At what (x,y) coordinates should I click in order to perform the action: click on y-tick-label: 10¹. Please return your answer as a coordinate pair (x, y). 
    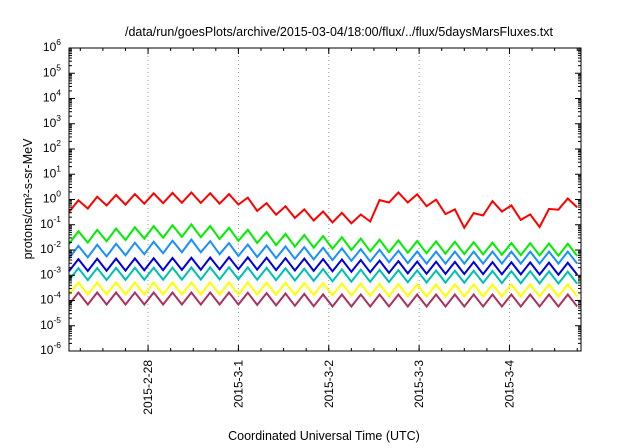
    Looking at the image, I should click on (52, 171).